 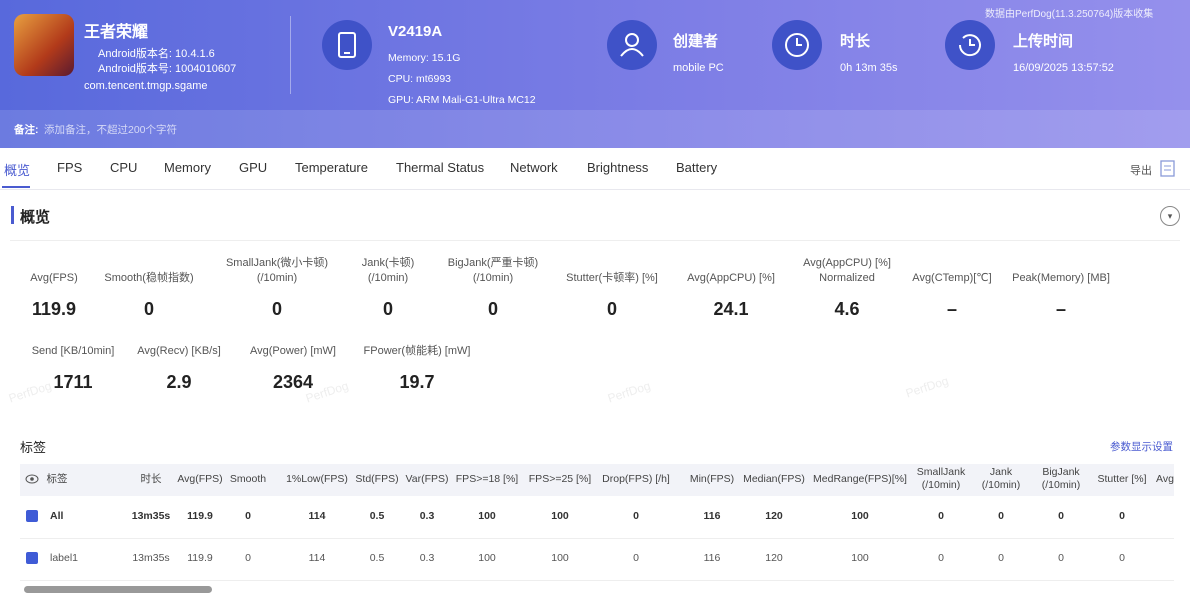 I want to click on app-version-name: Android版本名: 10.4.1.6, so click(x=156, y=54).